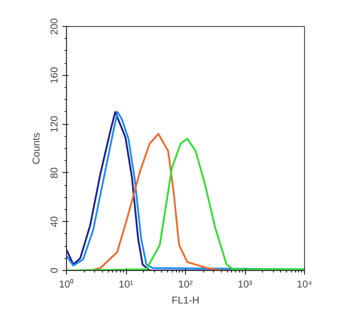 Image resolution: width=348 pixels, height=326 pixels. I want to click on y-tick-label: 200, so click(55, 26).